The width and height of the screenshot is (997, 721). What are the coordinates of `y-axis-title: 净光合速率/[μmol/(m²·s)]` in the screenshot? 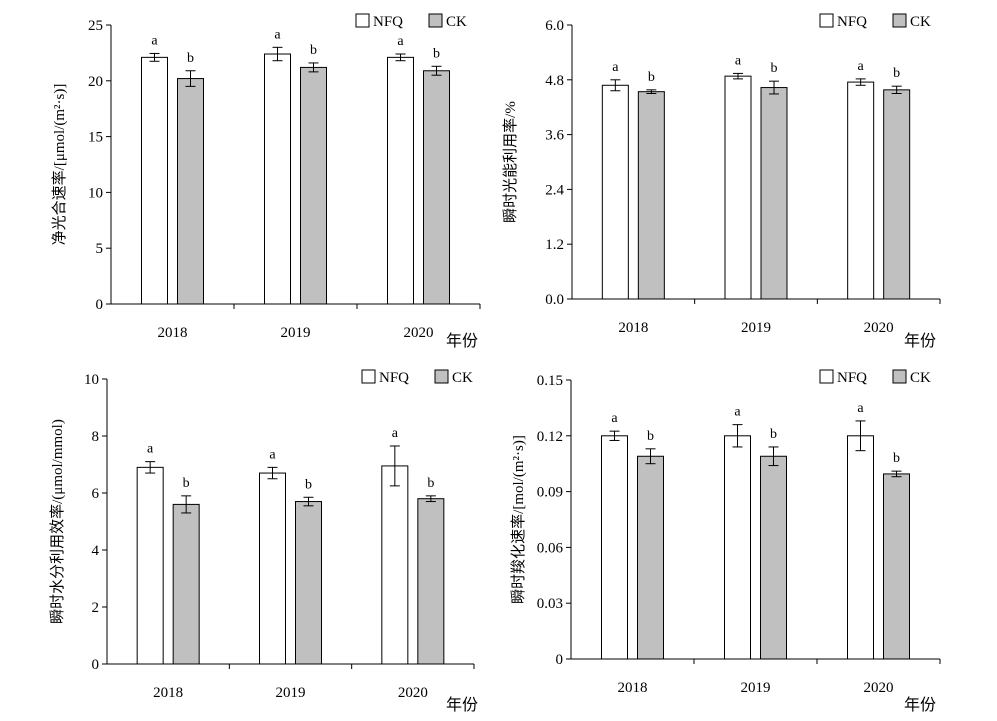 It's located at (59, 165).